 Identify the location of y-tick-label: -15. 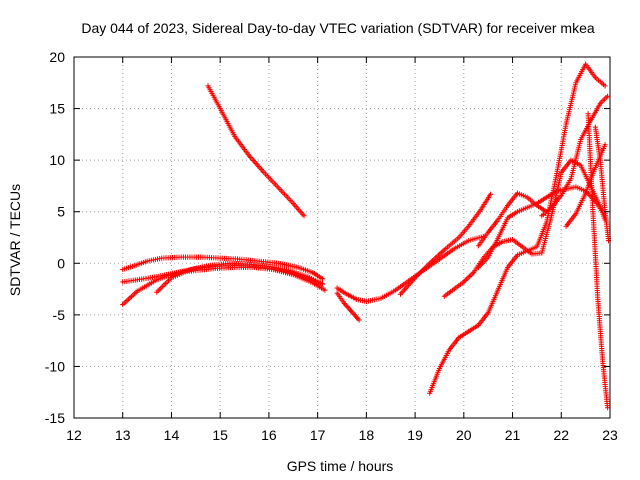
(55, 418).